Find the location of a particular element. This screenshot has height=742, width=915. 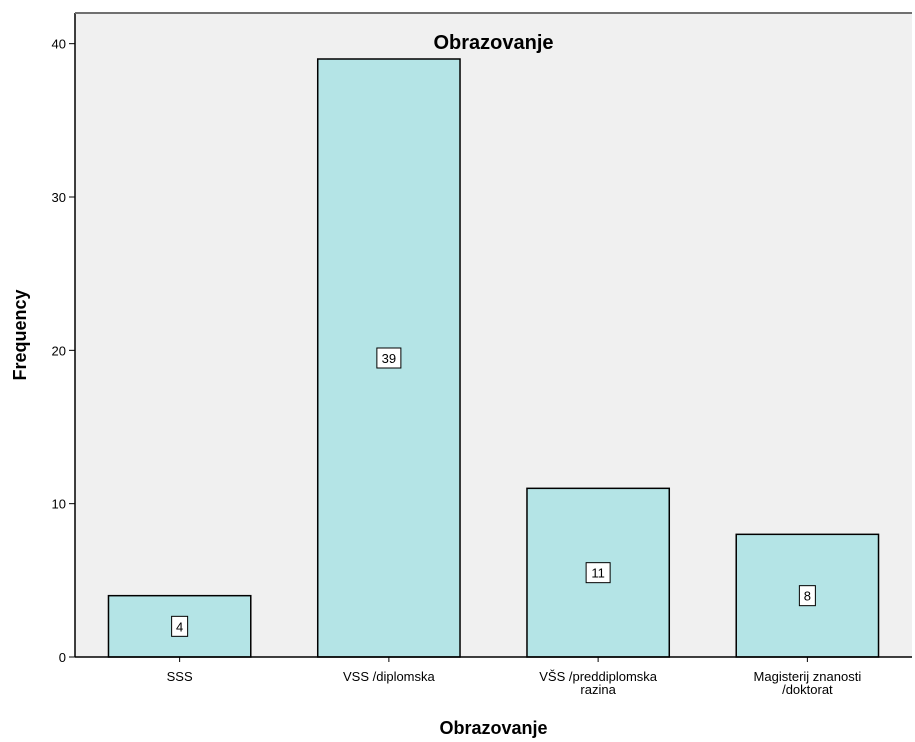

y-tick-label-1: 10 is located at coordinates (59, 504).